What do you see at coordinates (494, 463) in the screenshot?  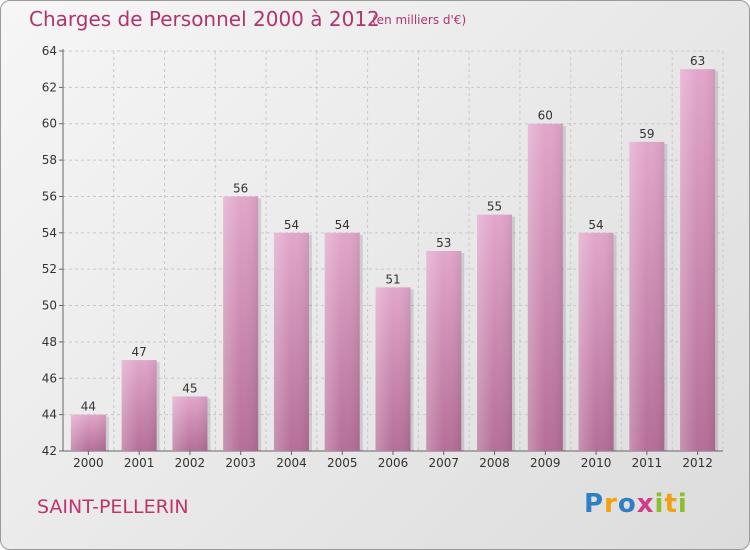 I see `x-tick-label: 2008` at bounding box center [494, 463].